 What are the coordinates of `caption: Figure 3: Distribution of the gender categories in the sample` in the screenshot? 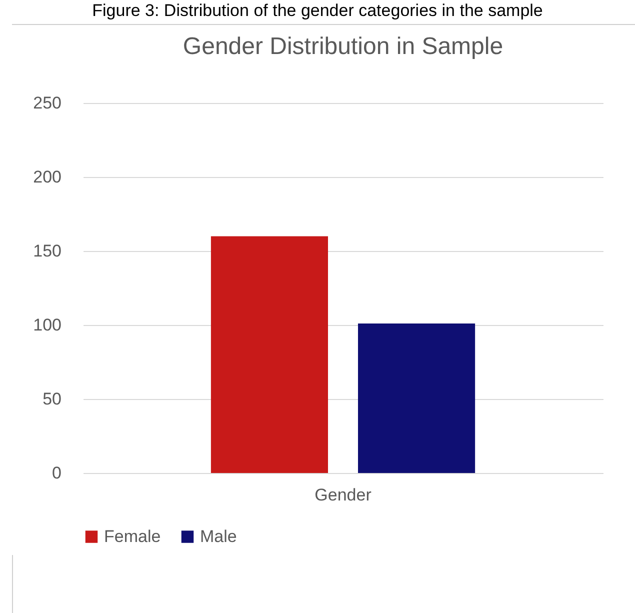 It's located at (317, 11).